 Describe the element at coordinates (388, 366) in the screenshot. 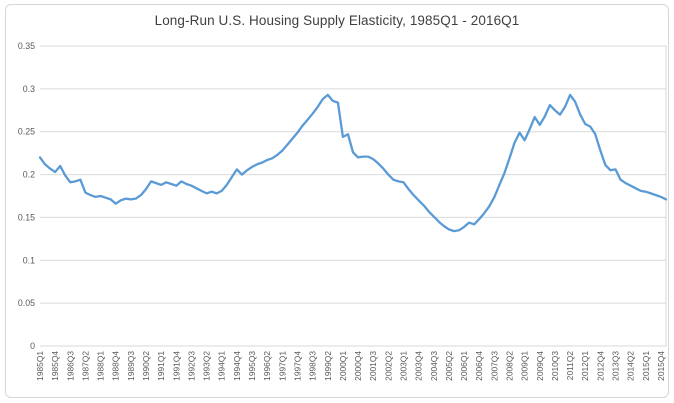

I see `x-axis-tick-label: 2002Q2` at that location.